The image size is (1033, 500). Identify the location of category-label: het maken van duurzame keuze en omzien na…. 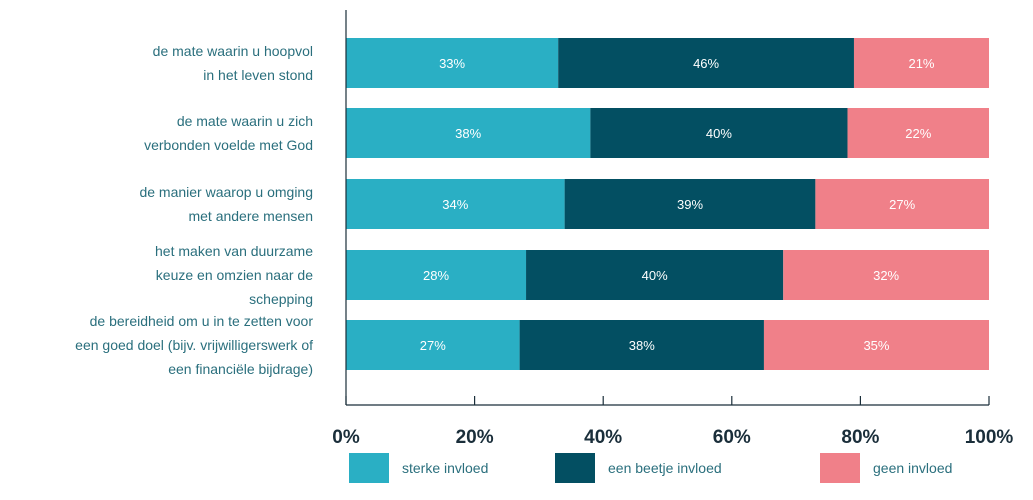
(234, 275).